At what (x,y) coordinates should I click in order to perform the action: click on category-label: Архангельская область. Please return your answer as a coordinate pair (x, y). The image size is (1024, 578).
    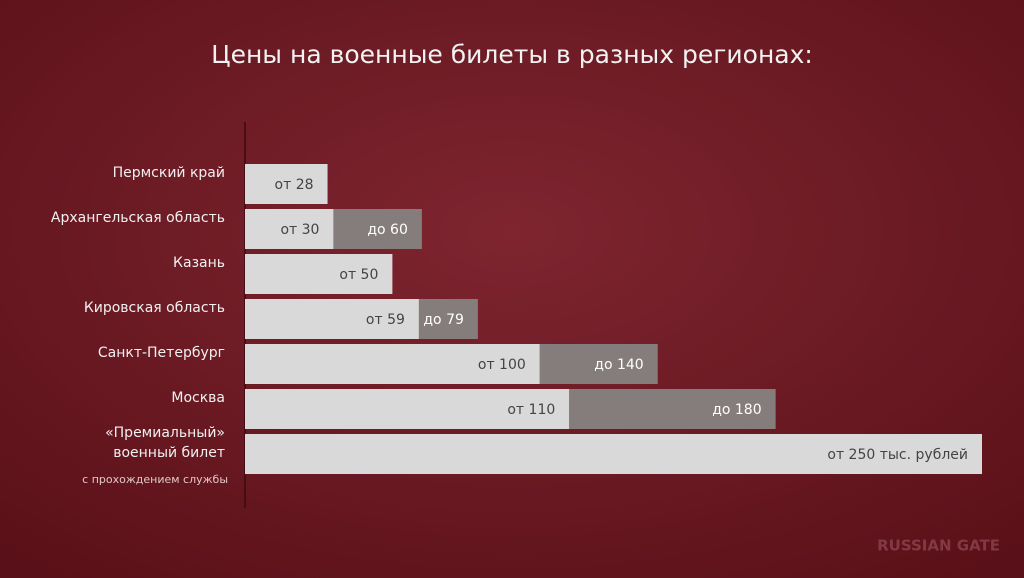
    Looking at the image, I should click on (138, 218).